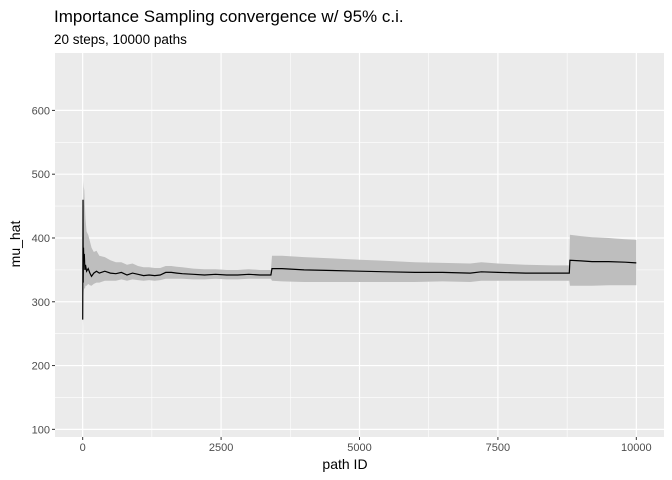 This screenshot has width=672, height=480. What do you see at coordinates (359, 448) in the screenshot?
I see `x-tick-label: 5000` at bounding box center [359, 448].